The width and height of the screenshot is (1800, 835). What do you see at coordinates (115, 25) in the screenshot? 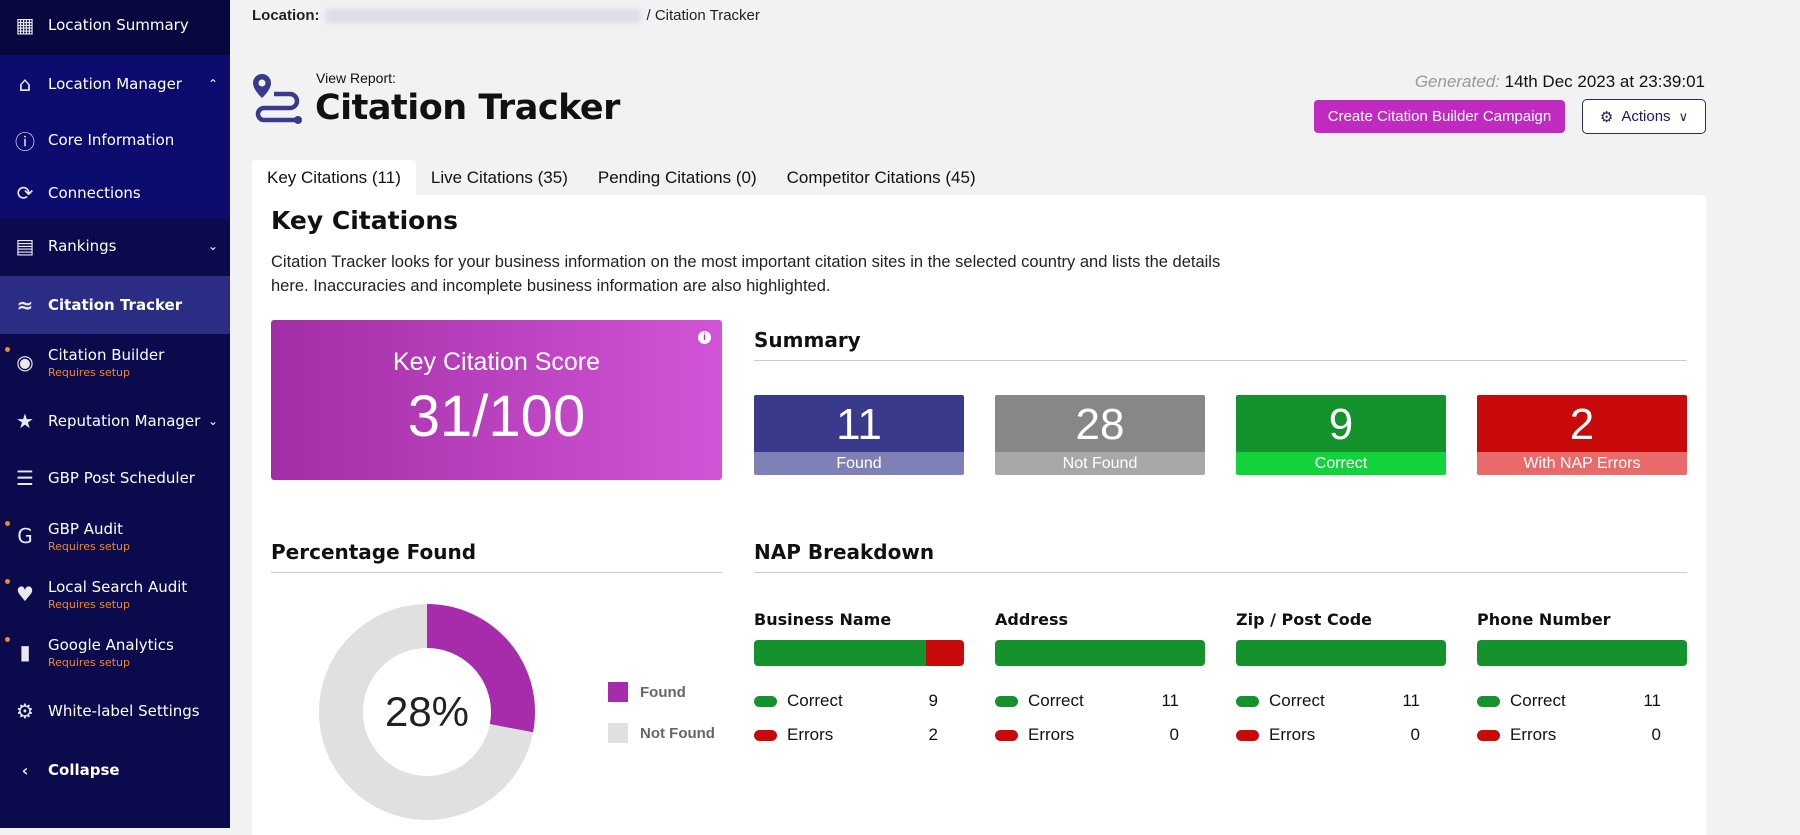
I see `sidebar-item-location-summary: ▦ Location Summary` at bounding box center [115, 25].